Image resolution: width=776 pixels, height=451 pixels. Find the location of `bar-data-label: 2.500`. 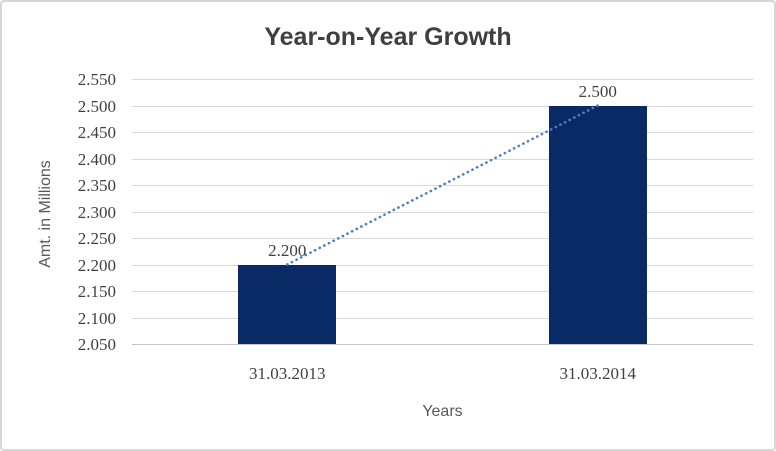

bar-data-label: 2.500 is located at coordinates (597, 91).